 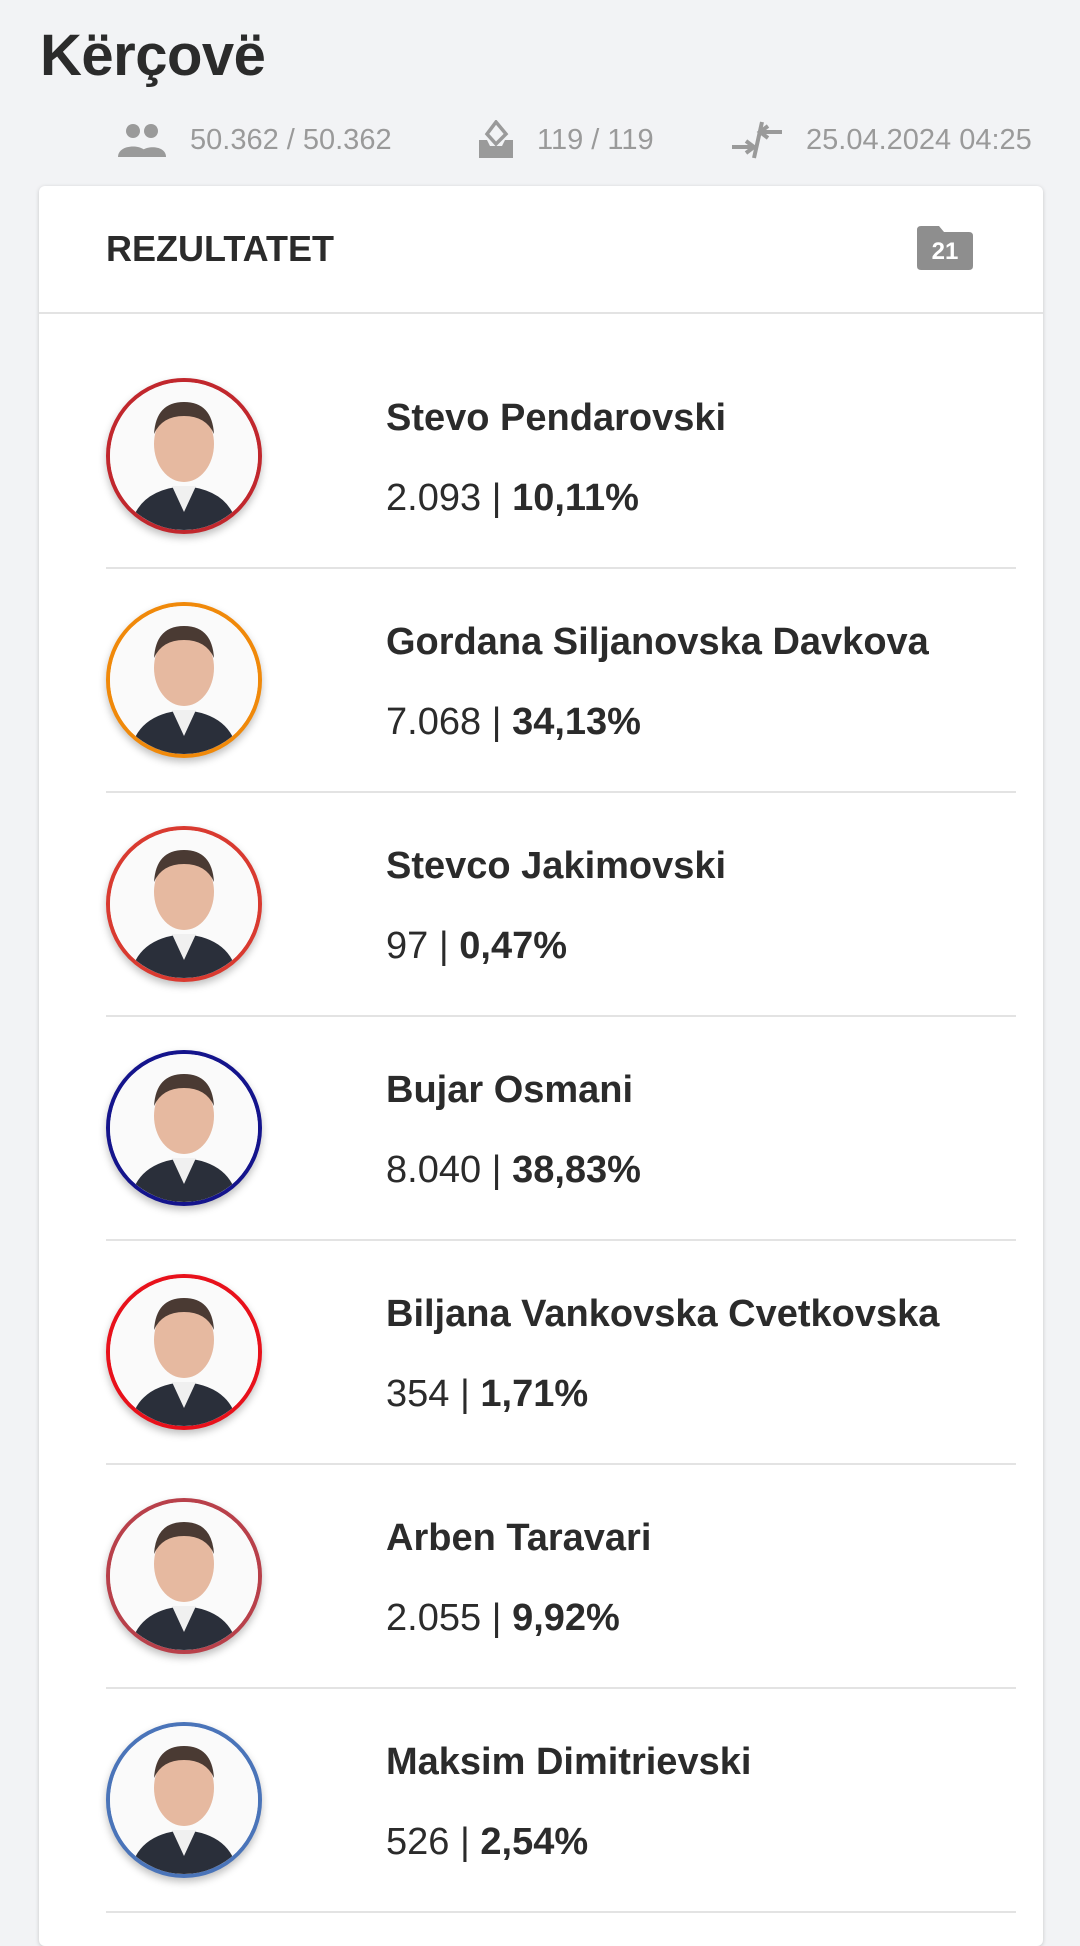 What do you see at coordinates (513, 946) in the screenshot?
I see `vote-percent: 0,47%` at bounding box center [513, 946].